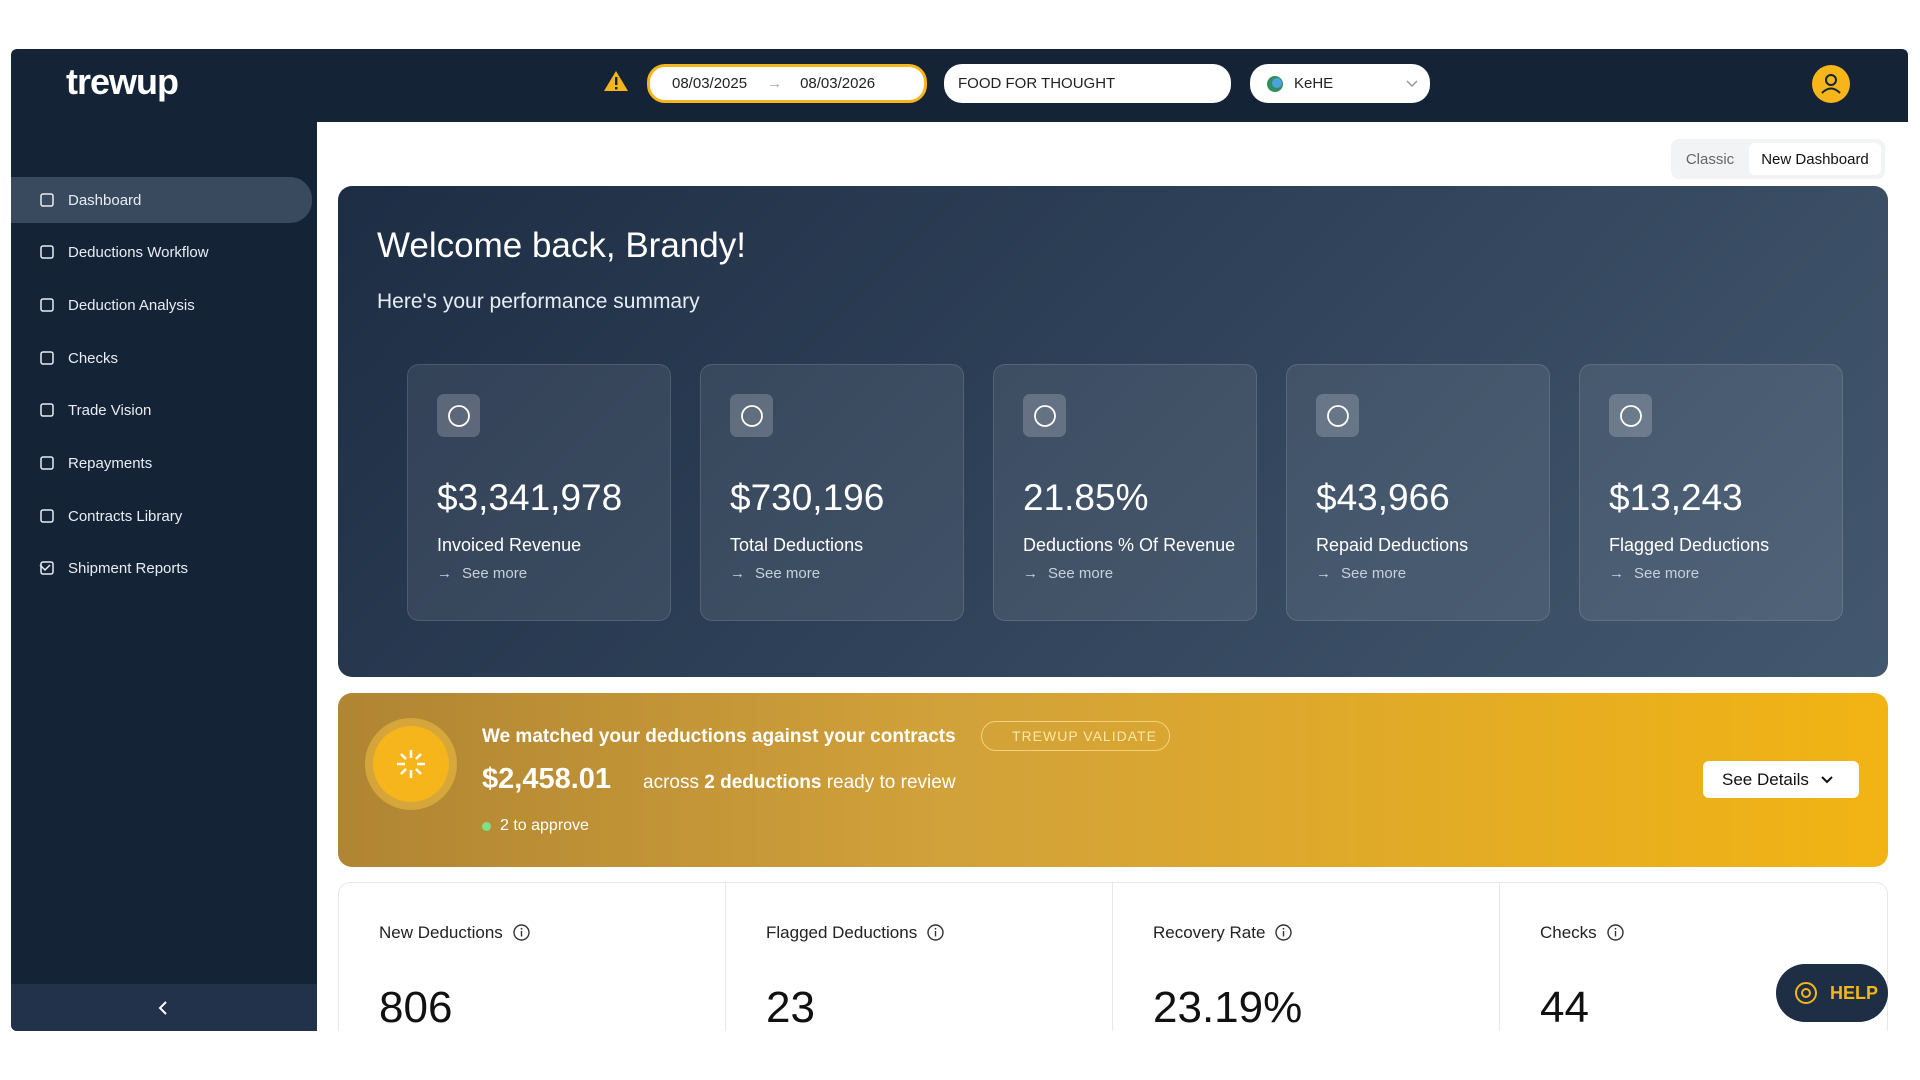  I want to click on stat-column: Checks 44, so click(1693, 957).